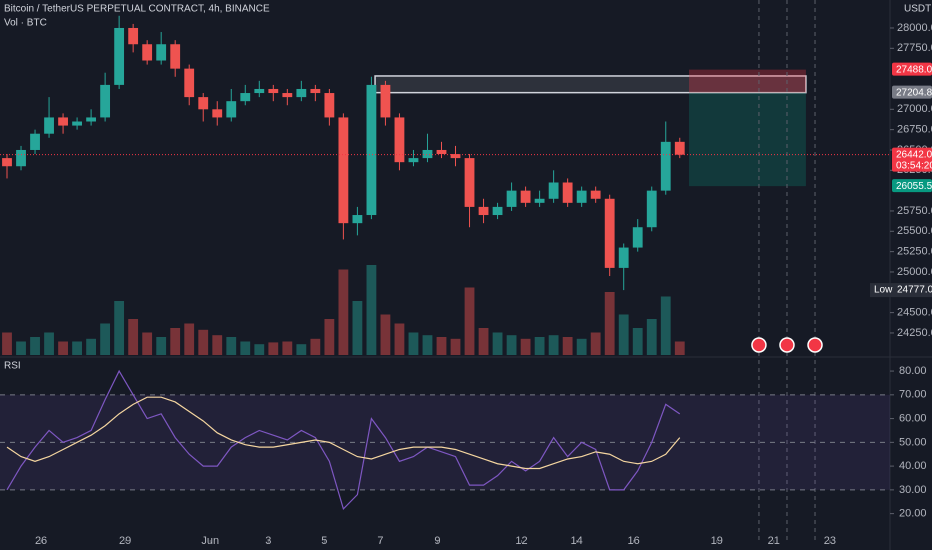 This screenshot has width=932, height=550. Describe the element at coordinates (913, 514) in the screenshot. I see `rsi-tick-label: 20.00` at that location.